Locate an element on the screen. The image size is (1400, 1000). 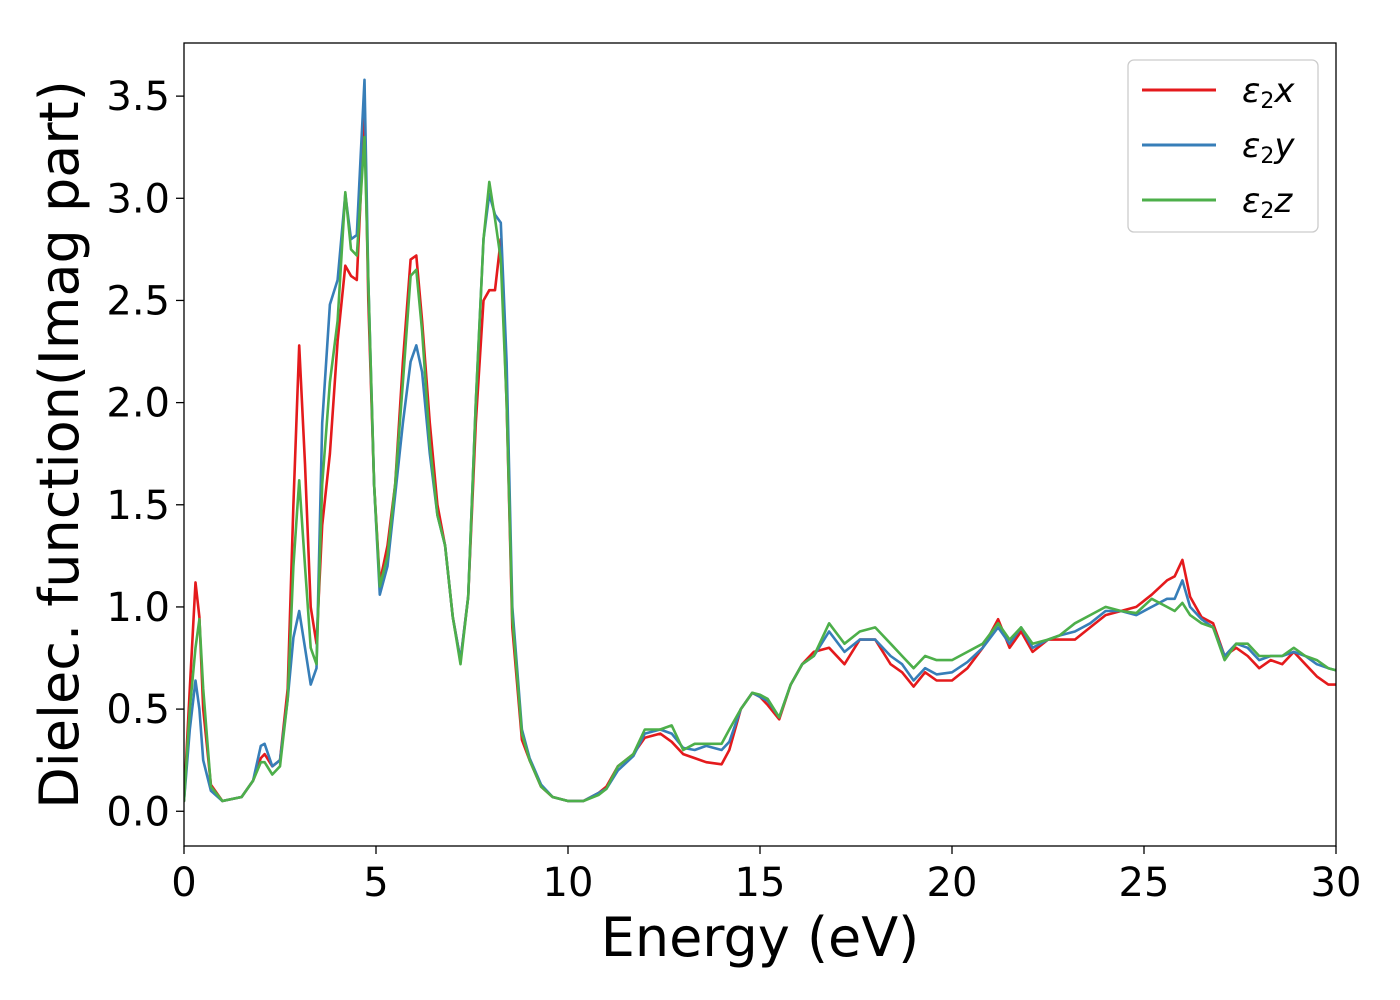
x-tick-label: 15 is located at coordinates (760, 883).